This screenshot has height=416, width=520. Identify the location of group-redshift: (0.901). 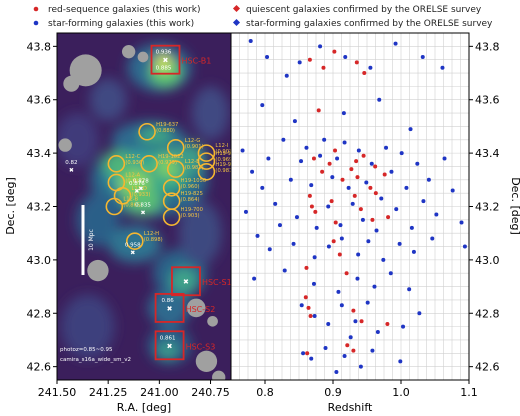
(194, 147).